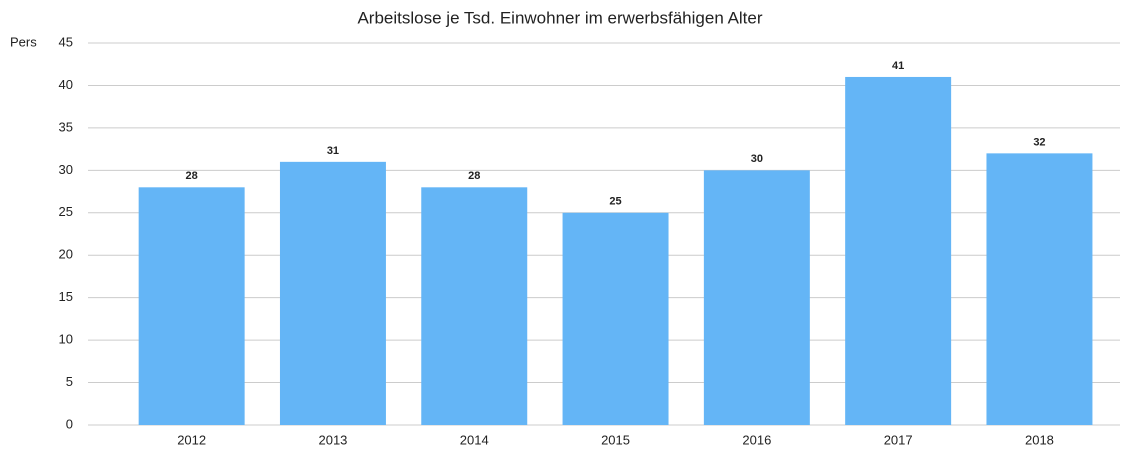 The image size is (1139, 450). I want to click on x-tick-label: 2015, so click(615, 439).